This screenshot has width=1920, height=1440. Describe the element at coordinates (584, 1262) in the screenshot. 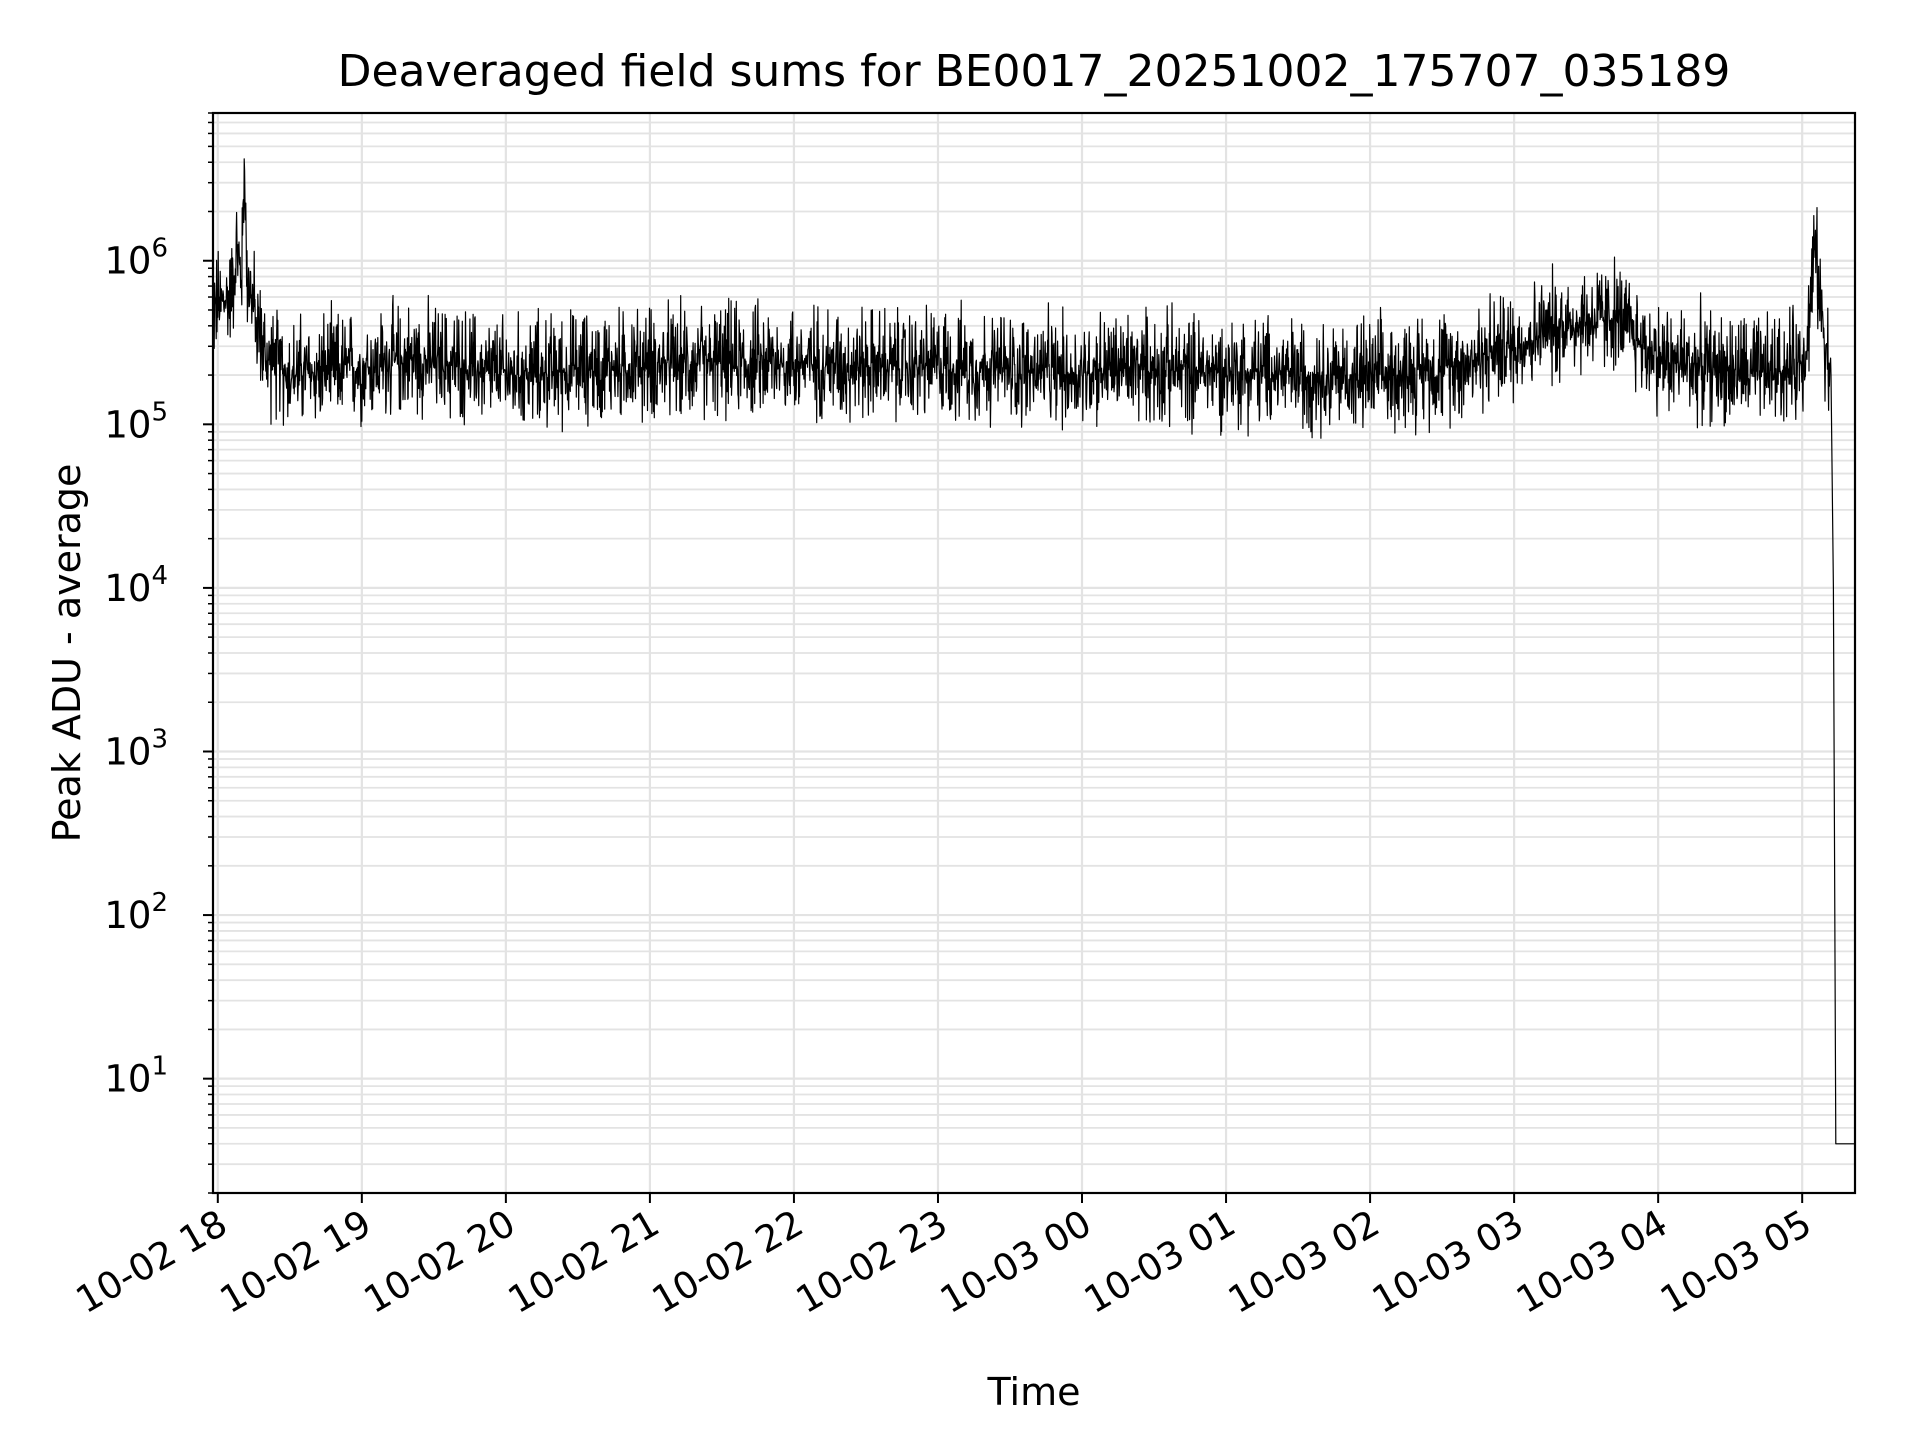

I see `x-tick-label: 10-02 21` at that location.